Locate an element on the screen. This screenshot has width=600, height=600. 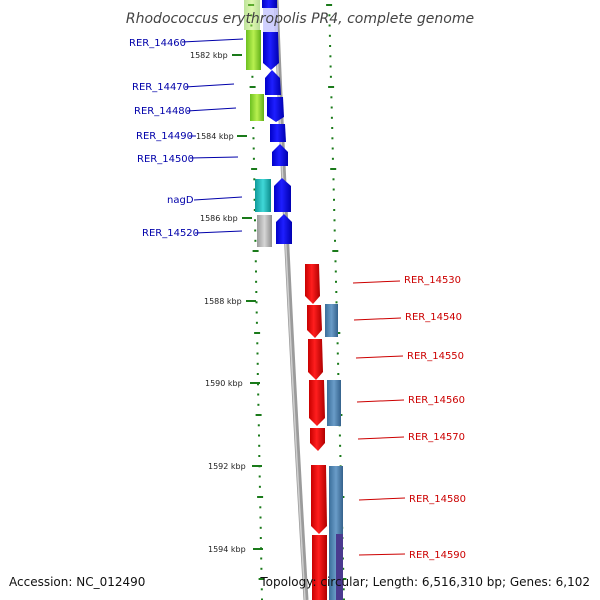
kbp-label: 1594 kbp is located at coordinates (227, 549).